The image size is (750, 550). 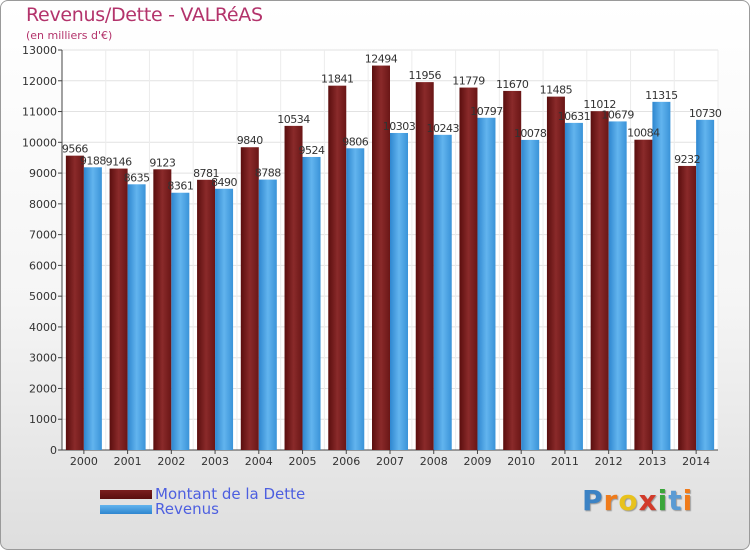 I want to click on y-tick-label: 10000, so click(x=39, y=142).